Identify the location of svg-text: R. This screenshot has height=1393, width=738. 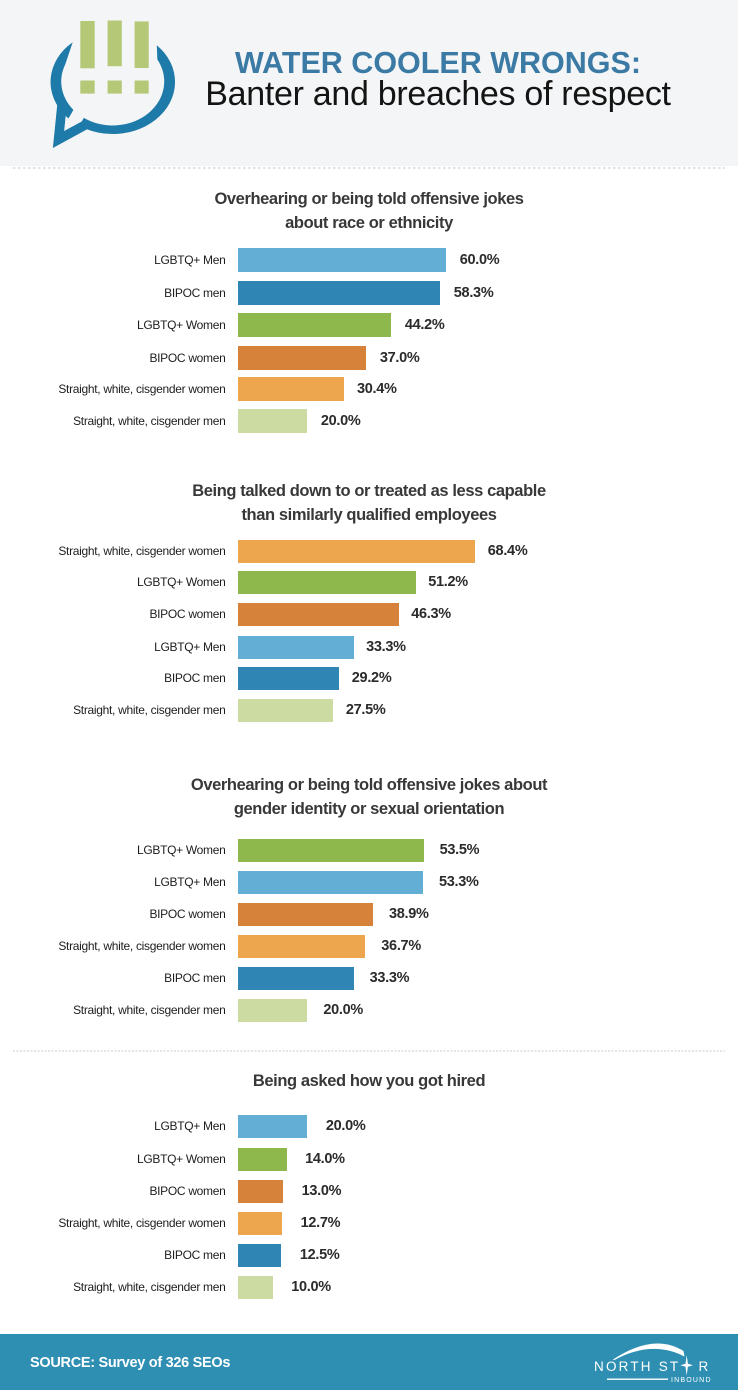
(704, 1366).